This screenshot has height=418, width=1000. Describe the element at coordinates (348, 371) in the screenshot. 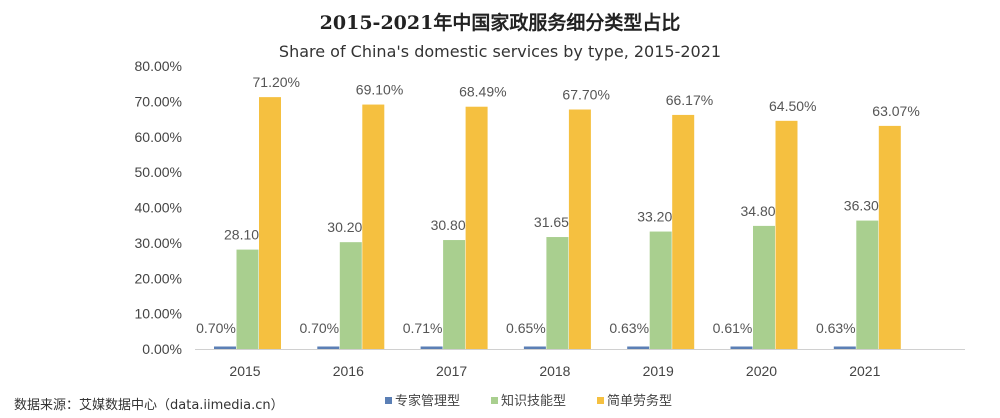

I see `x-tick-label: 2016` at that location.